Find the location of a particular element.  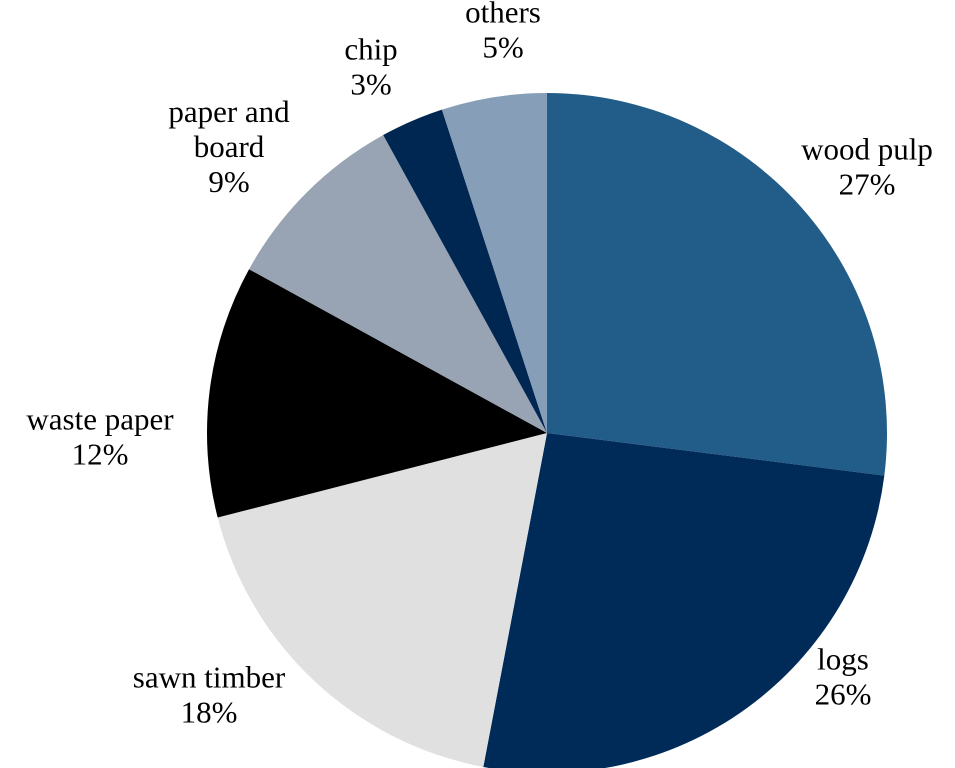

pie-slice-waste-paper is located at coordinates (377, 393).